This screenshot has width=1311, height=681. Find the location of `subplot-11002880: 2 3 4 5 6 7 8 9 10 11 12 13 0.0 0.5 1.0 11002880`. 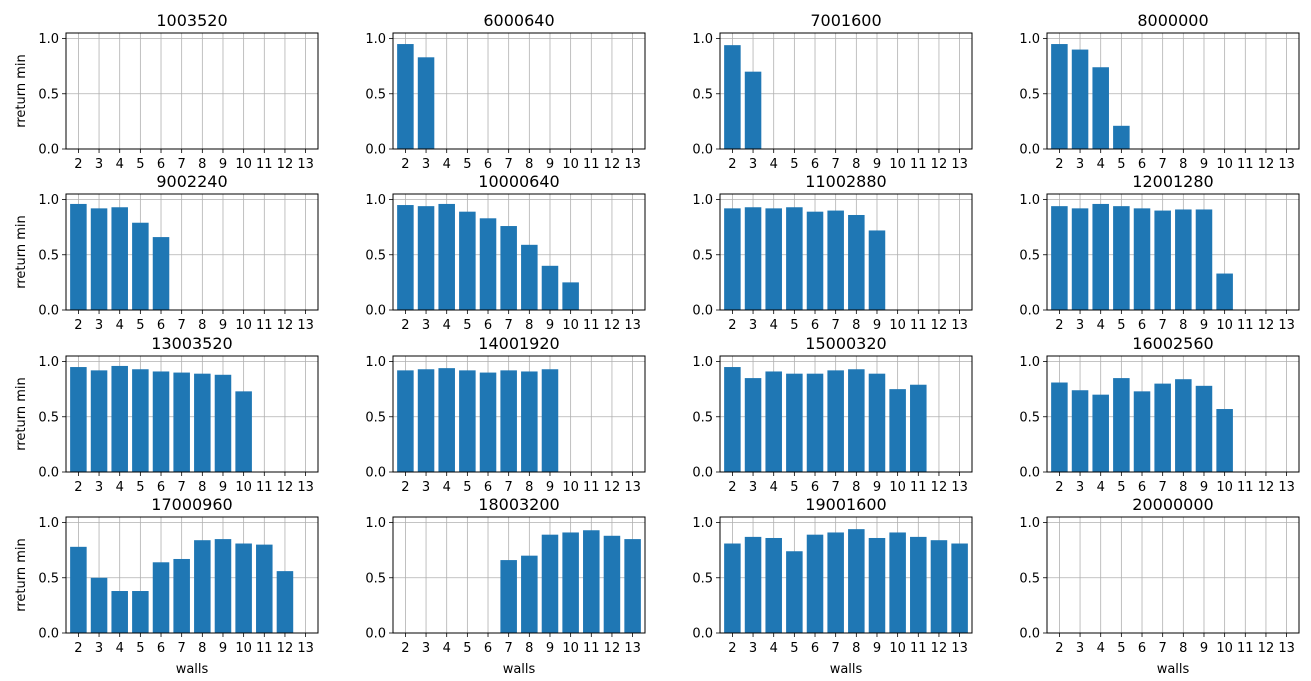

subplot-11002880: 2 3 4 5 6 7 8 9 10 11 12 13 0.0 0.5 1.0 11002880 is located at coordinates (832, 252).